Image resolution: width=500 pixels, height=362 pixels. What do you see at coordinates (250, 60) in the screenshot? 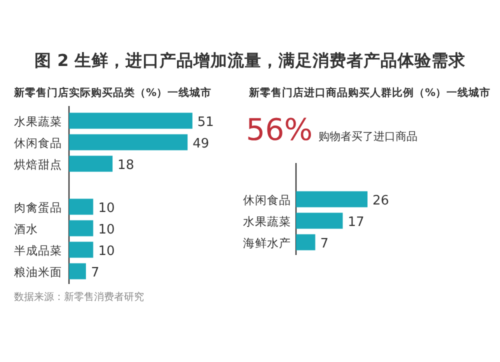
I see `text: 图 2 生鲜，进口产品增加流量，满足消费者产品体验需求` at bounding box center [250, 60].